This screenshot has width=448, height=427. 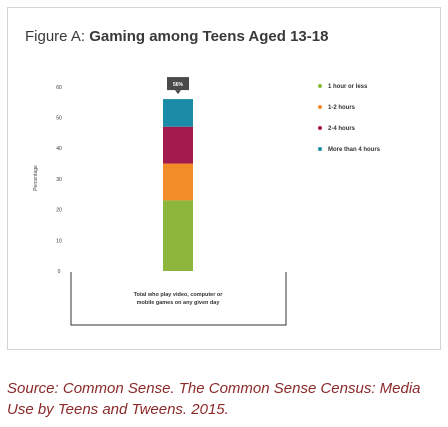 What do you see at coordinates (55, 36) in the screenshot?
I see `figure-prefix: Figure A:` at bounding box center [55, 36].